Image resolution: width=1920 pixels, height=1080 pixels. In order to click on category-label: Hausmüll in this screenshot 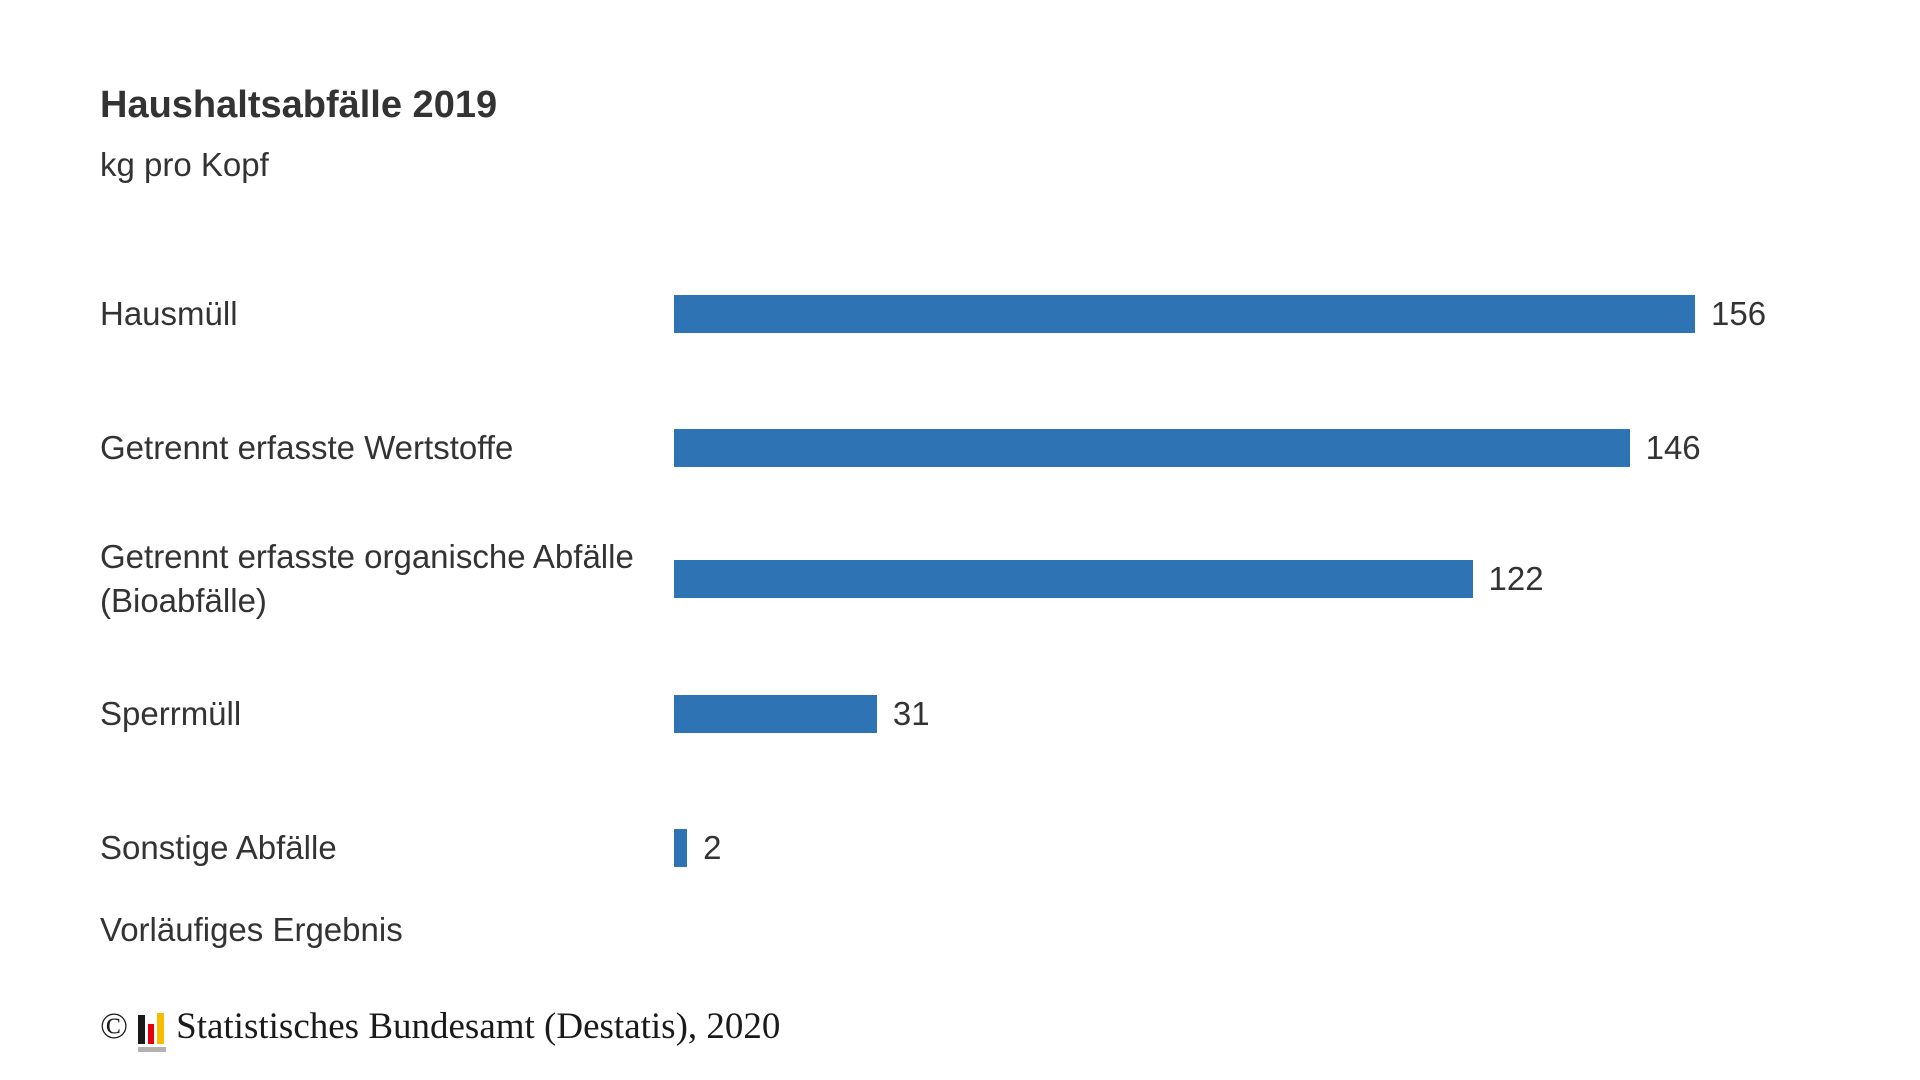, I will do `click(169, 314)`.